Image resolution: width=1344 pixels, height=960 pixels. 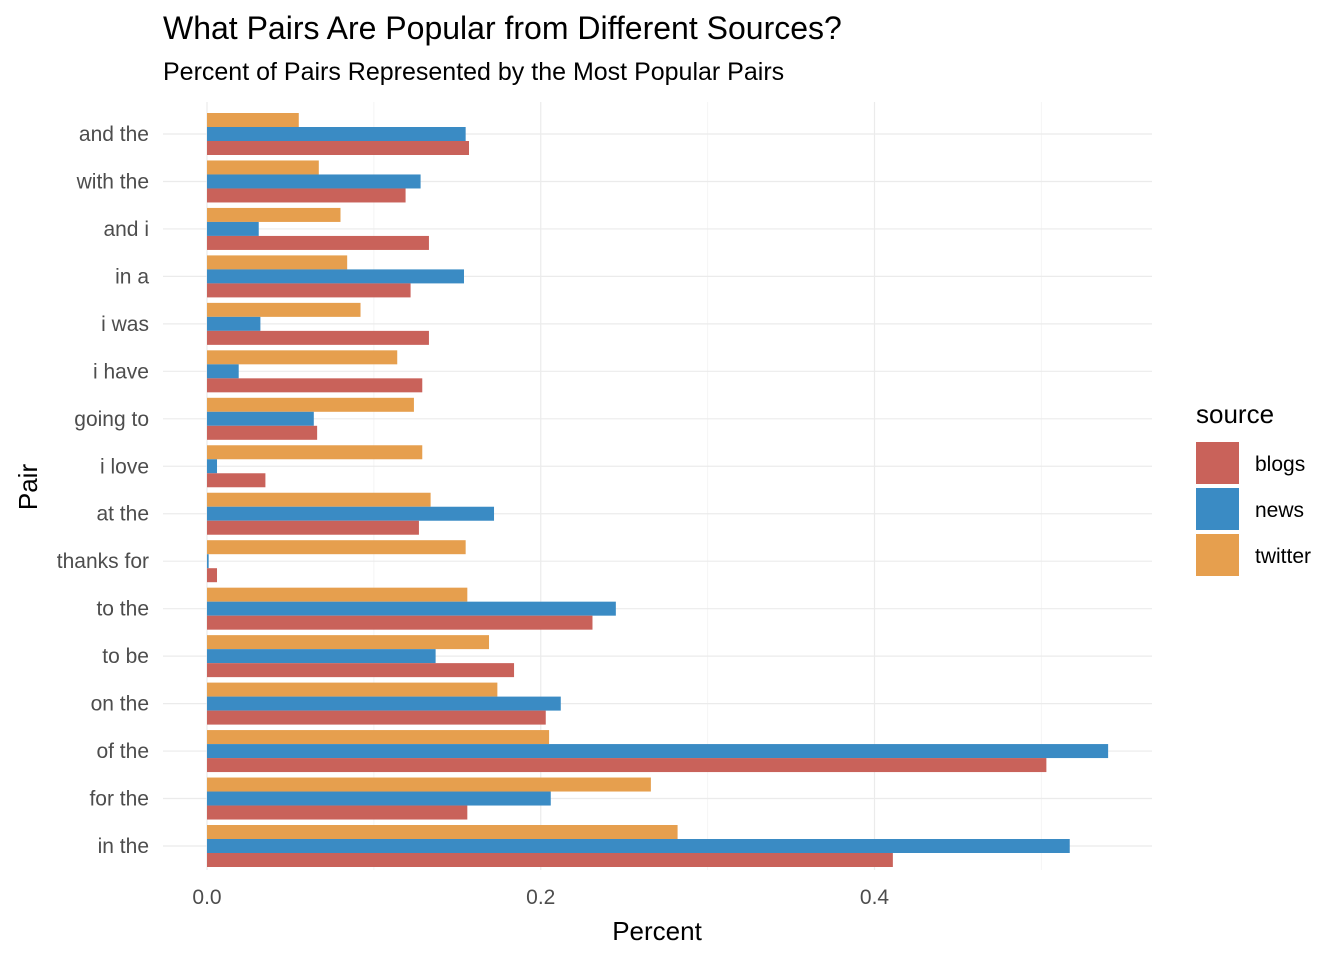 I want to click on x-tick-label: 0.0, so click(x=206, y=897).